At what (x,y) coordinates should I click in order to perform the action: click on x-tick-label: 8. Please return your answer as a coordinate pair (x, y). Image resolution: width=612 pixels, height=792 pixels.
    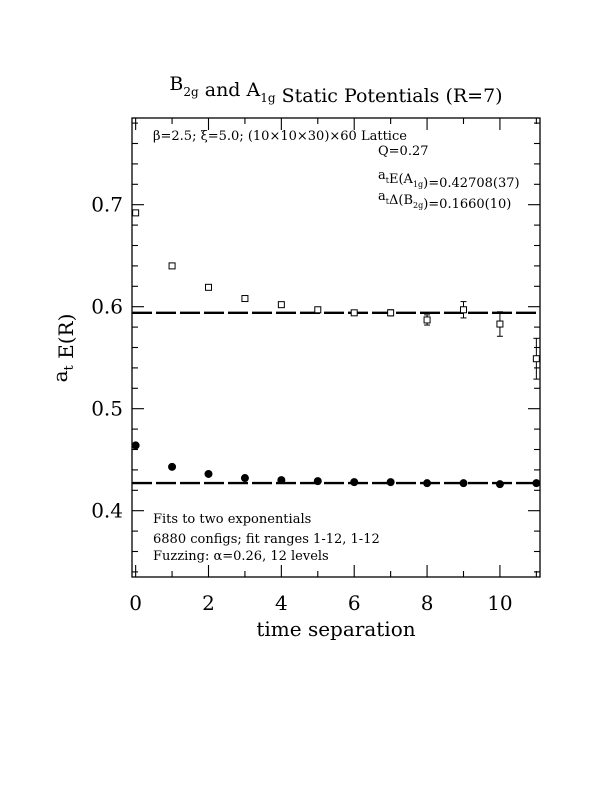
    Looking at the image, I should click on (427, 603).